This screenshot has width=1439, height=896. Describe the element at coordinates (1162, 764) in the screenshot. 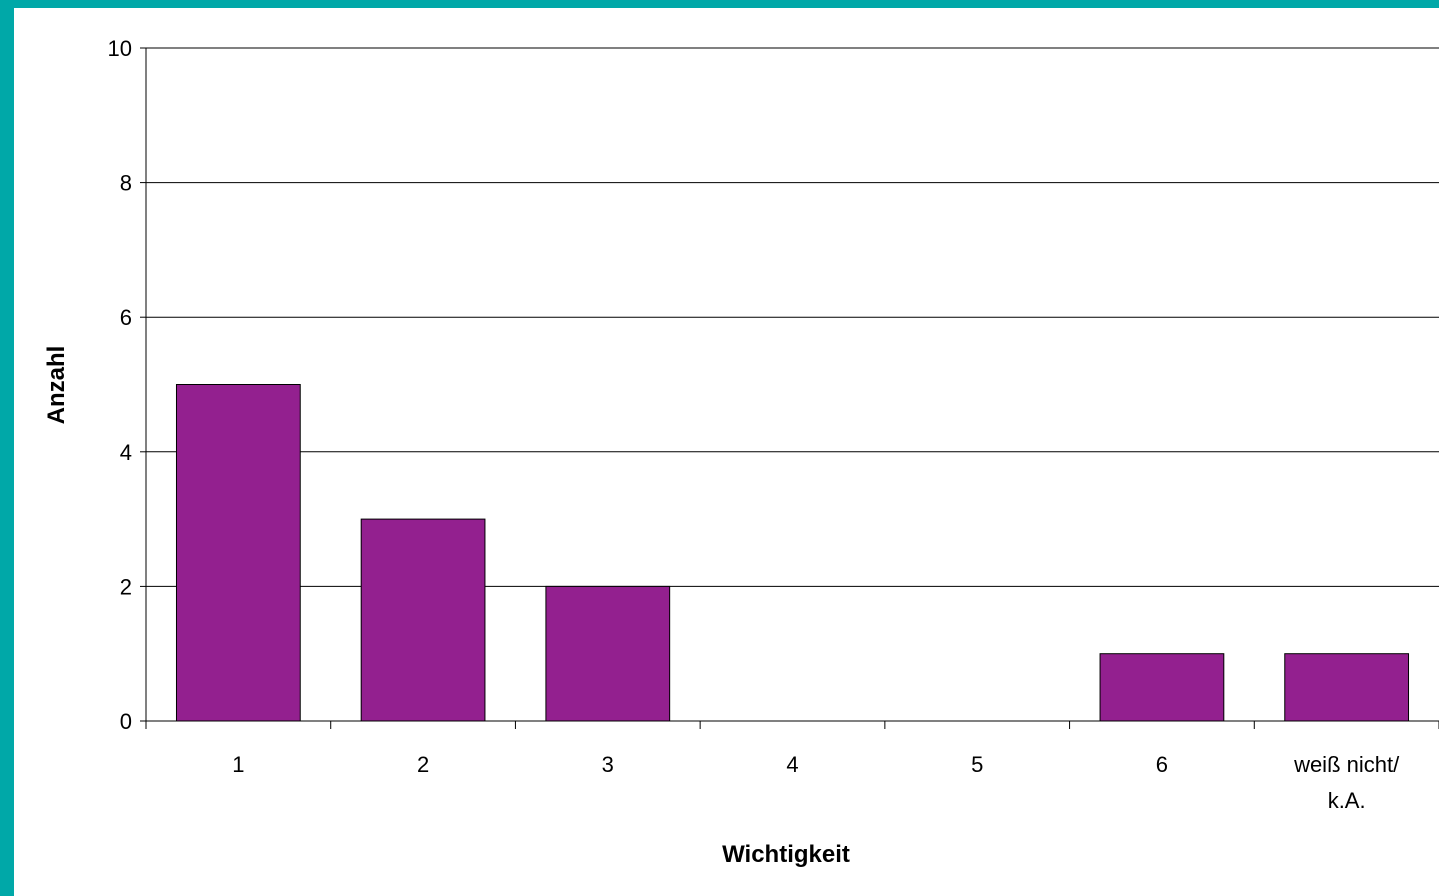

I see `x-tick-label: 6` at that location.